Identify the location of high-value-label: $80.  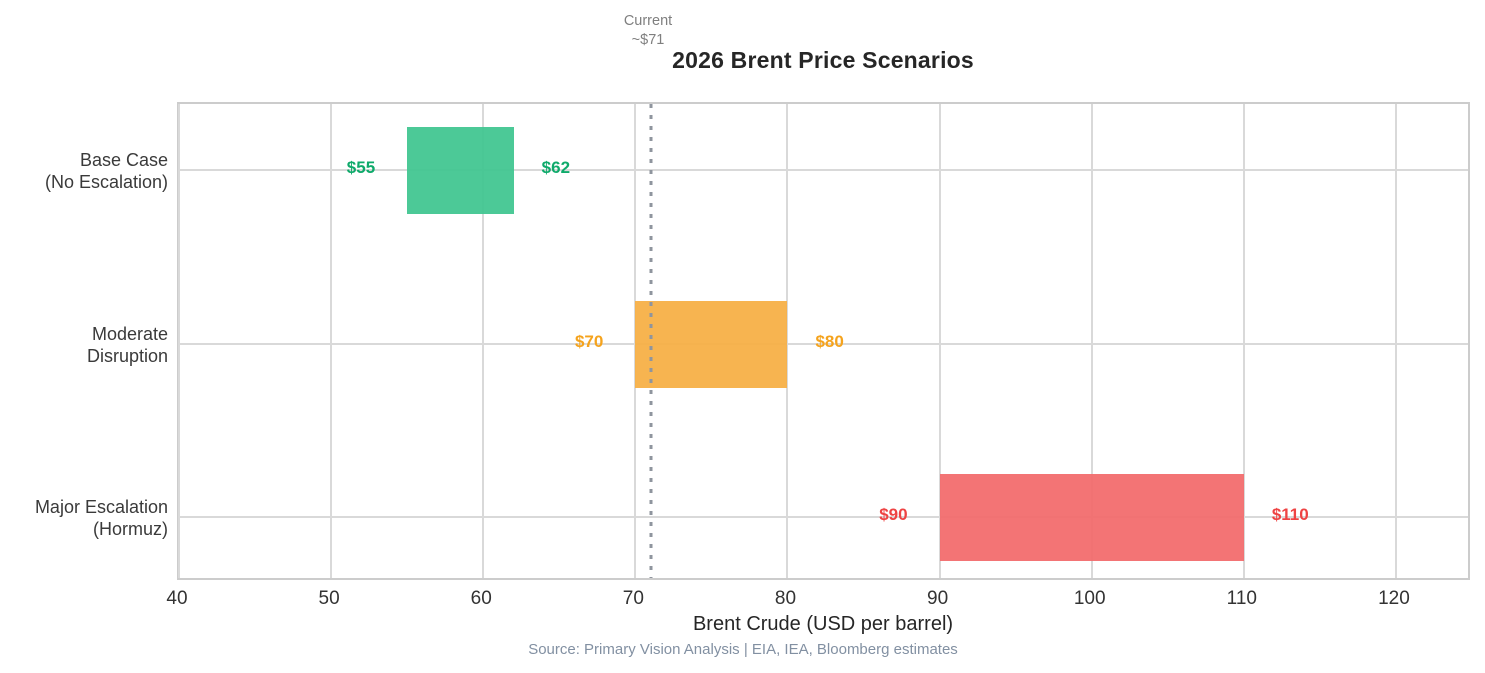
(829, 341).